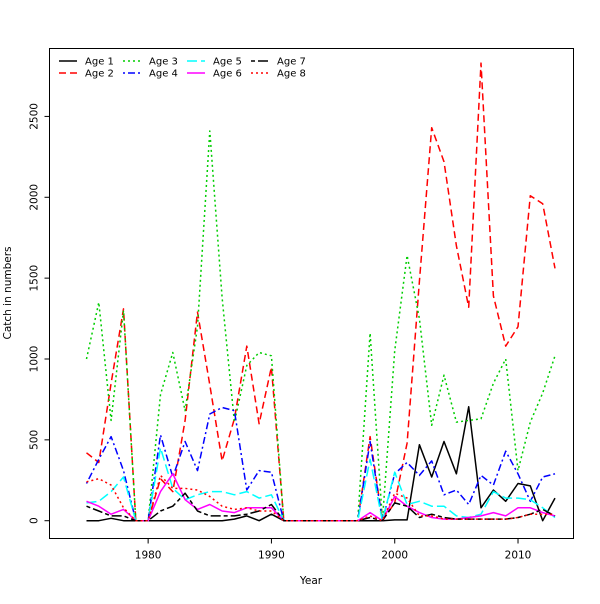  What do you see at coordinates (227, 62) in the screenshot?
I see `legend-label: Age 5` at bounding box center [227, 62].